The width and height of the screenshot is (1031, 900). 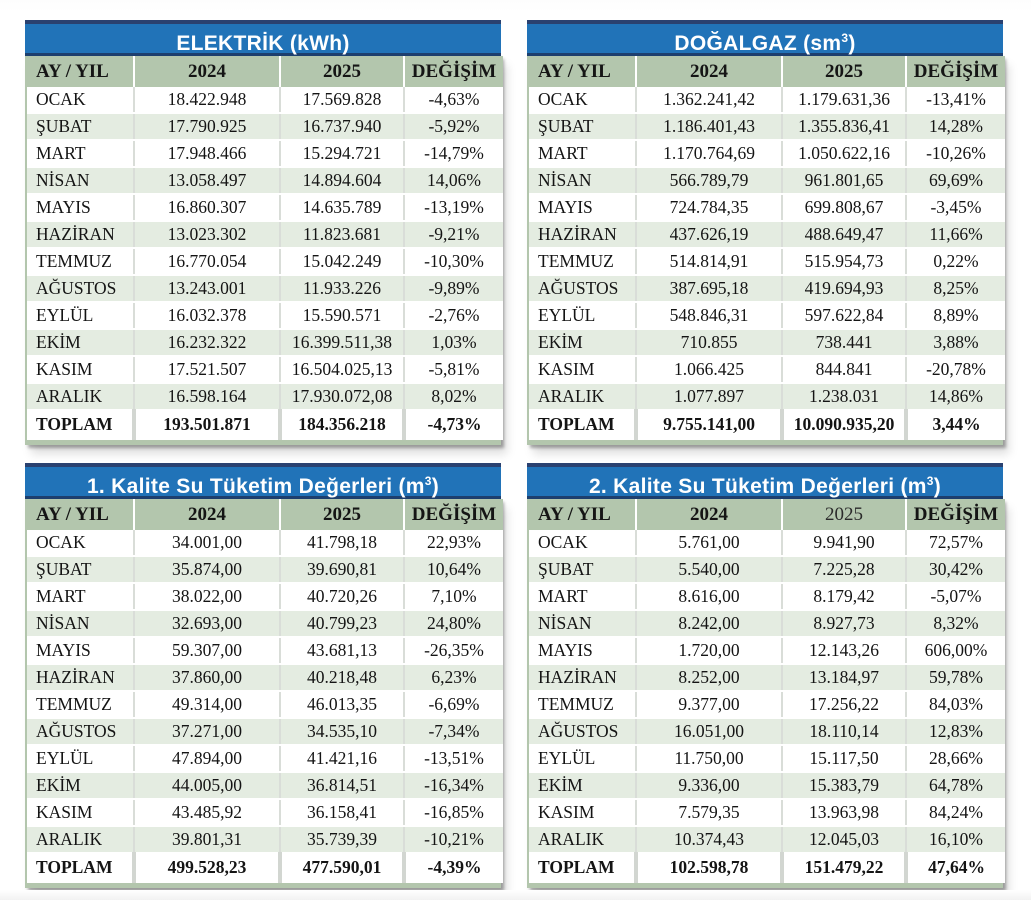 What do you see at coordinates (955, 262) in the screenshot?
I see `value-cell: 0,22%` at bounding box center [955, 262].